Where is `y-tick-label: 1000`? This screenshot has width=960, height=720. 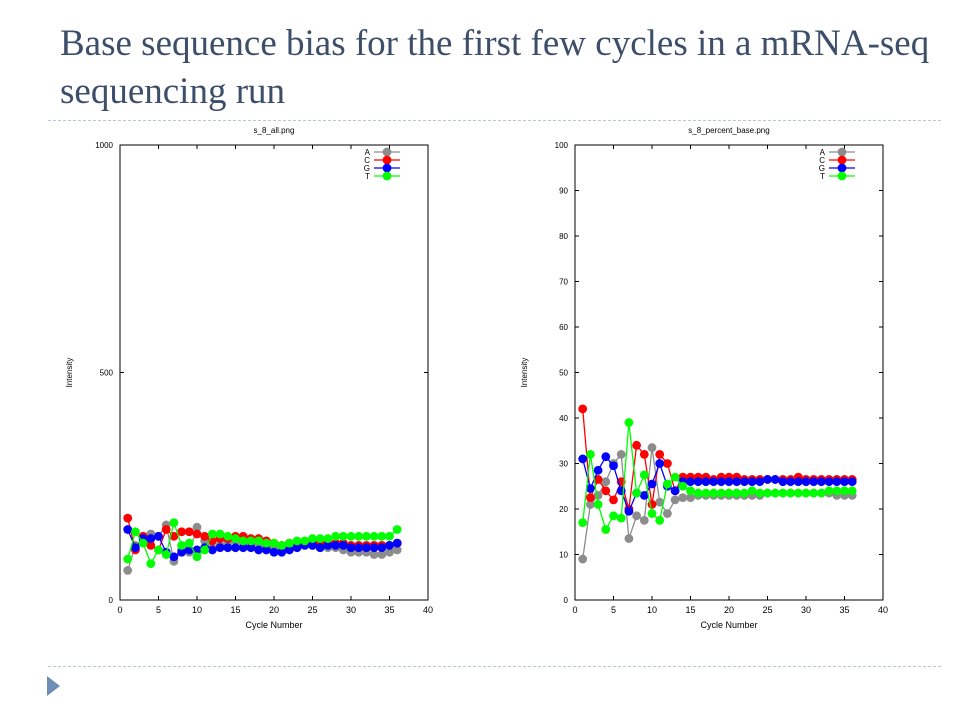
y-tick-label: 1000 is located at coordinates (104, 145).